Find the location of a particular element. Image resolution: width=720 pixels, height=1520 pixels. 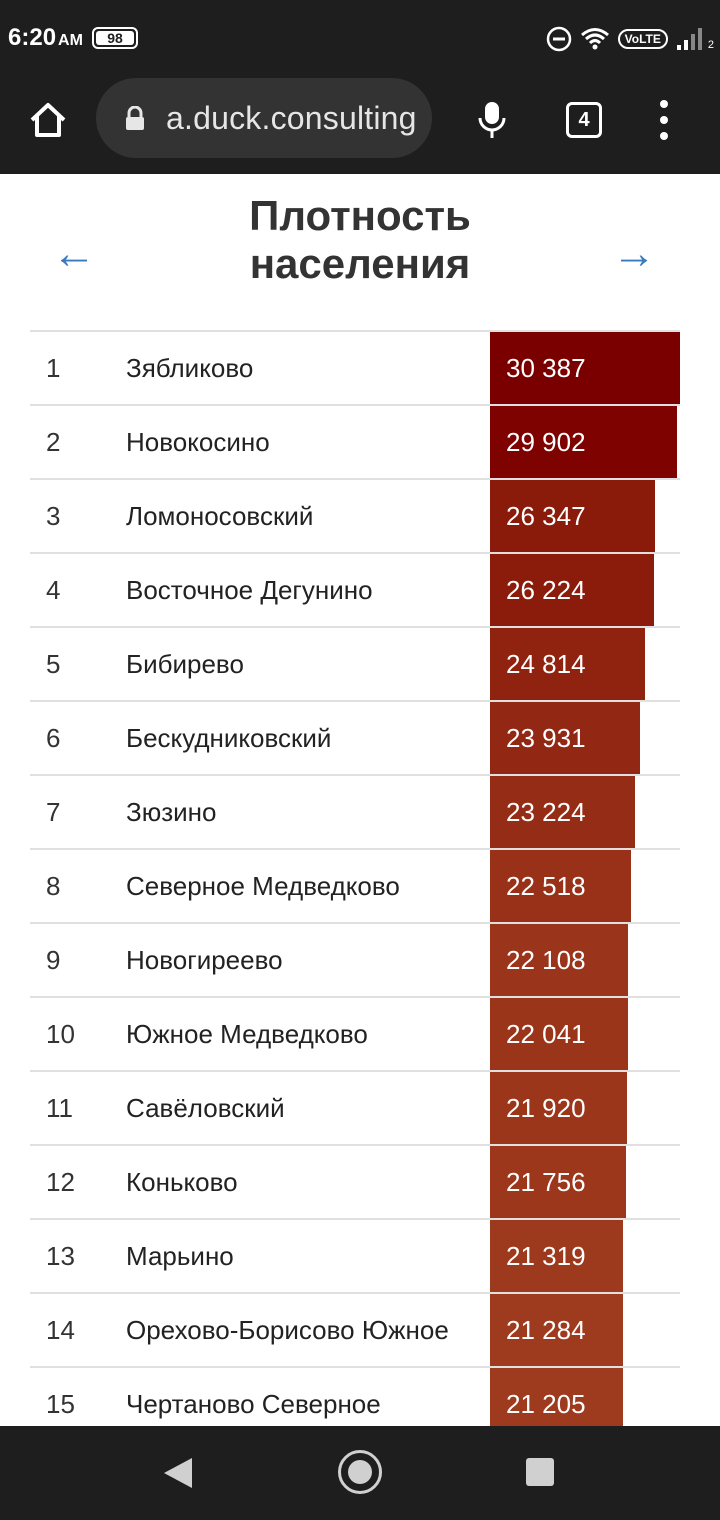

density-value: 26 224 is located at coordinates (546, 590).